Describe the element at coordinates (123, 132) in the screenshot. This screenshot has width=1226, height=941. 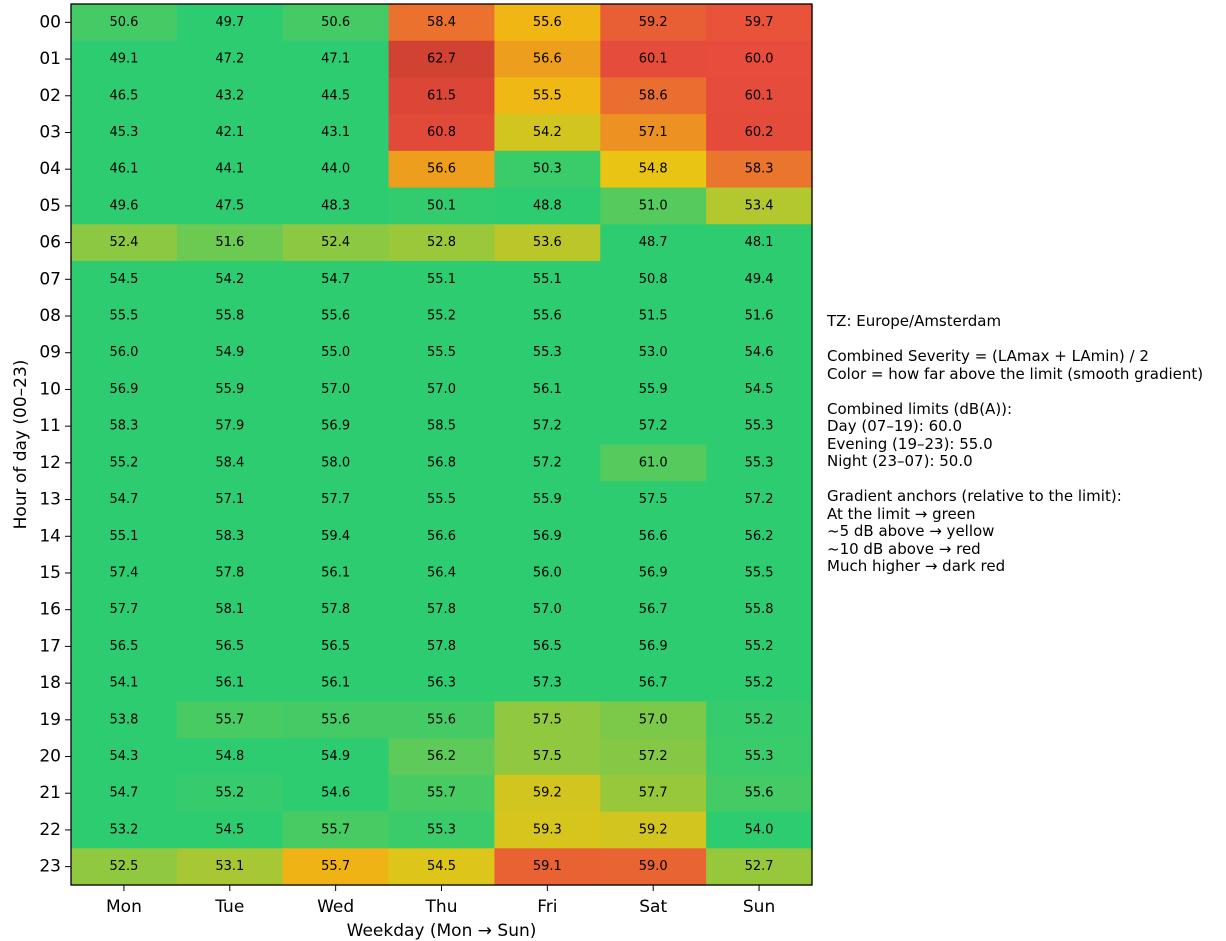
I see `cell-value-label: 45.3` at that location.